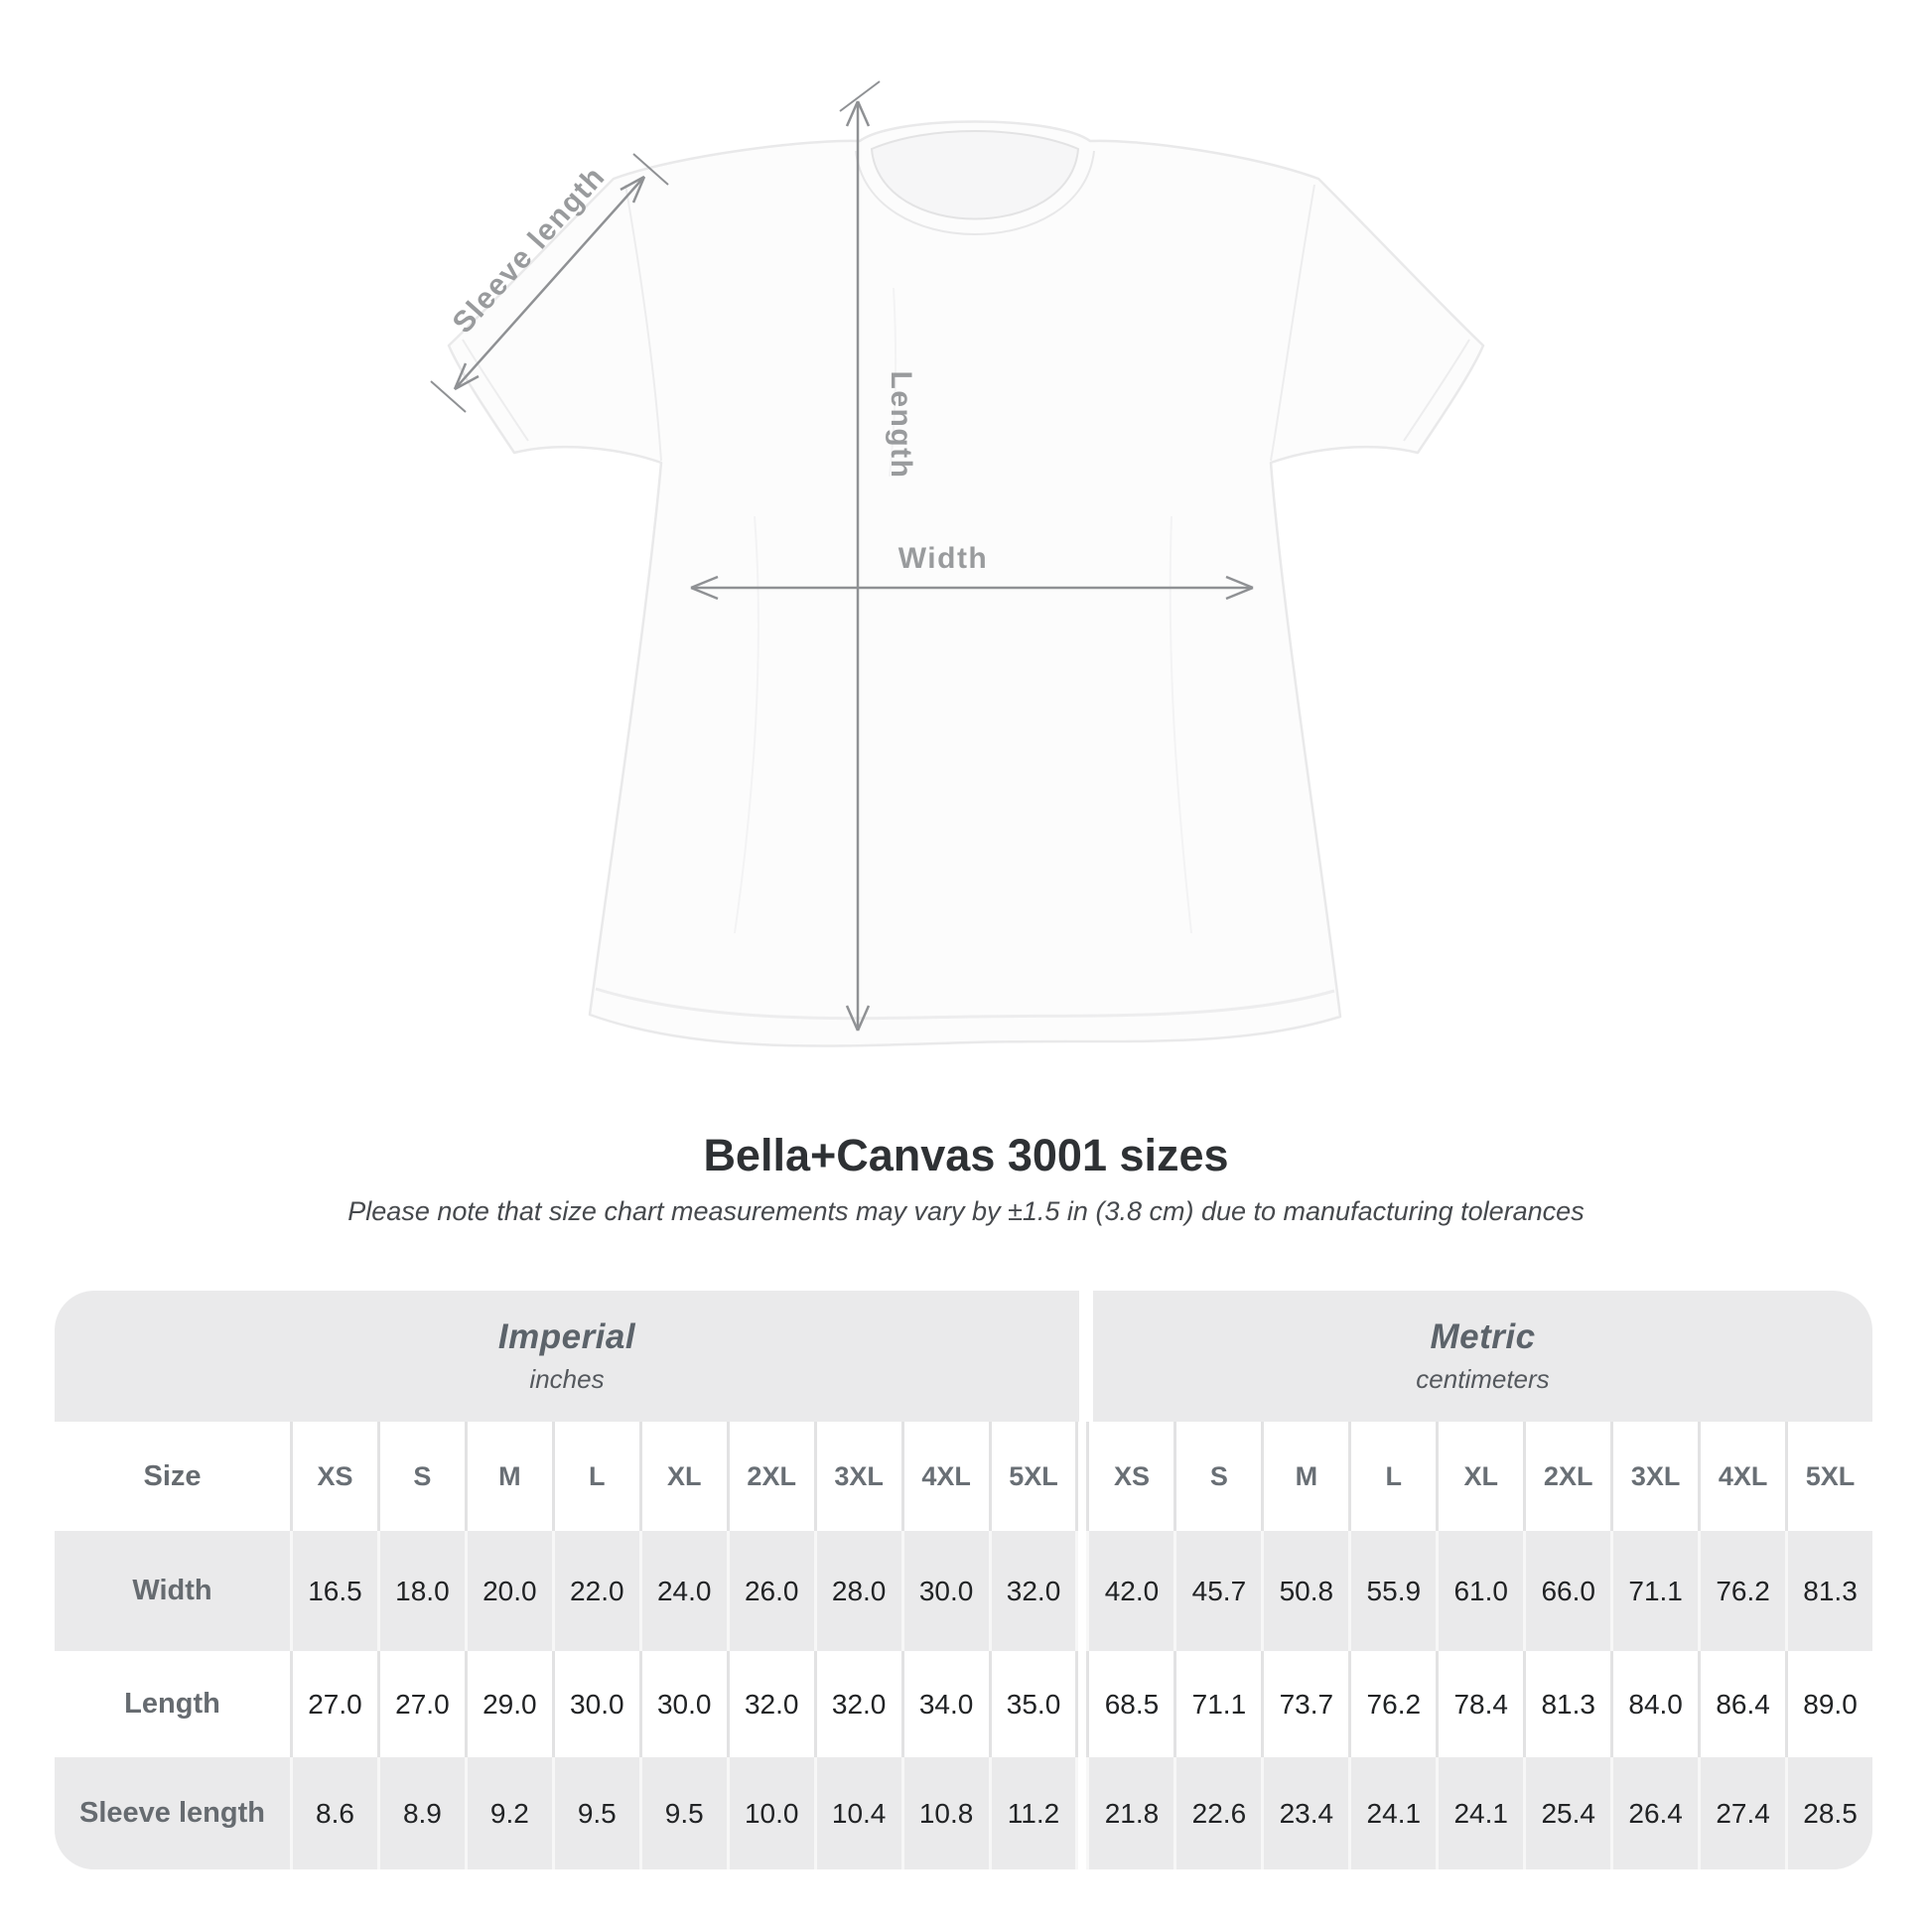 This screenshot has width=1932, height=1932. Describe the element at coordinates (684, 1591) in the screenshot. I see `value-cell: 24.0` at that location.